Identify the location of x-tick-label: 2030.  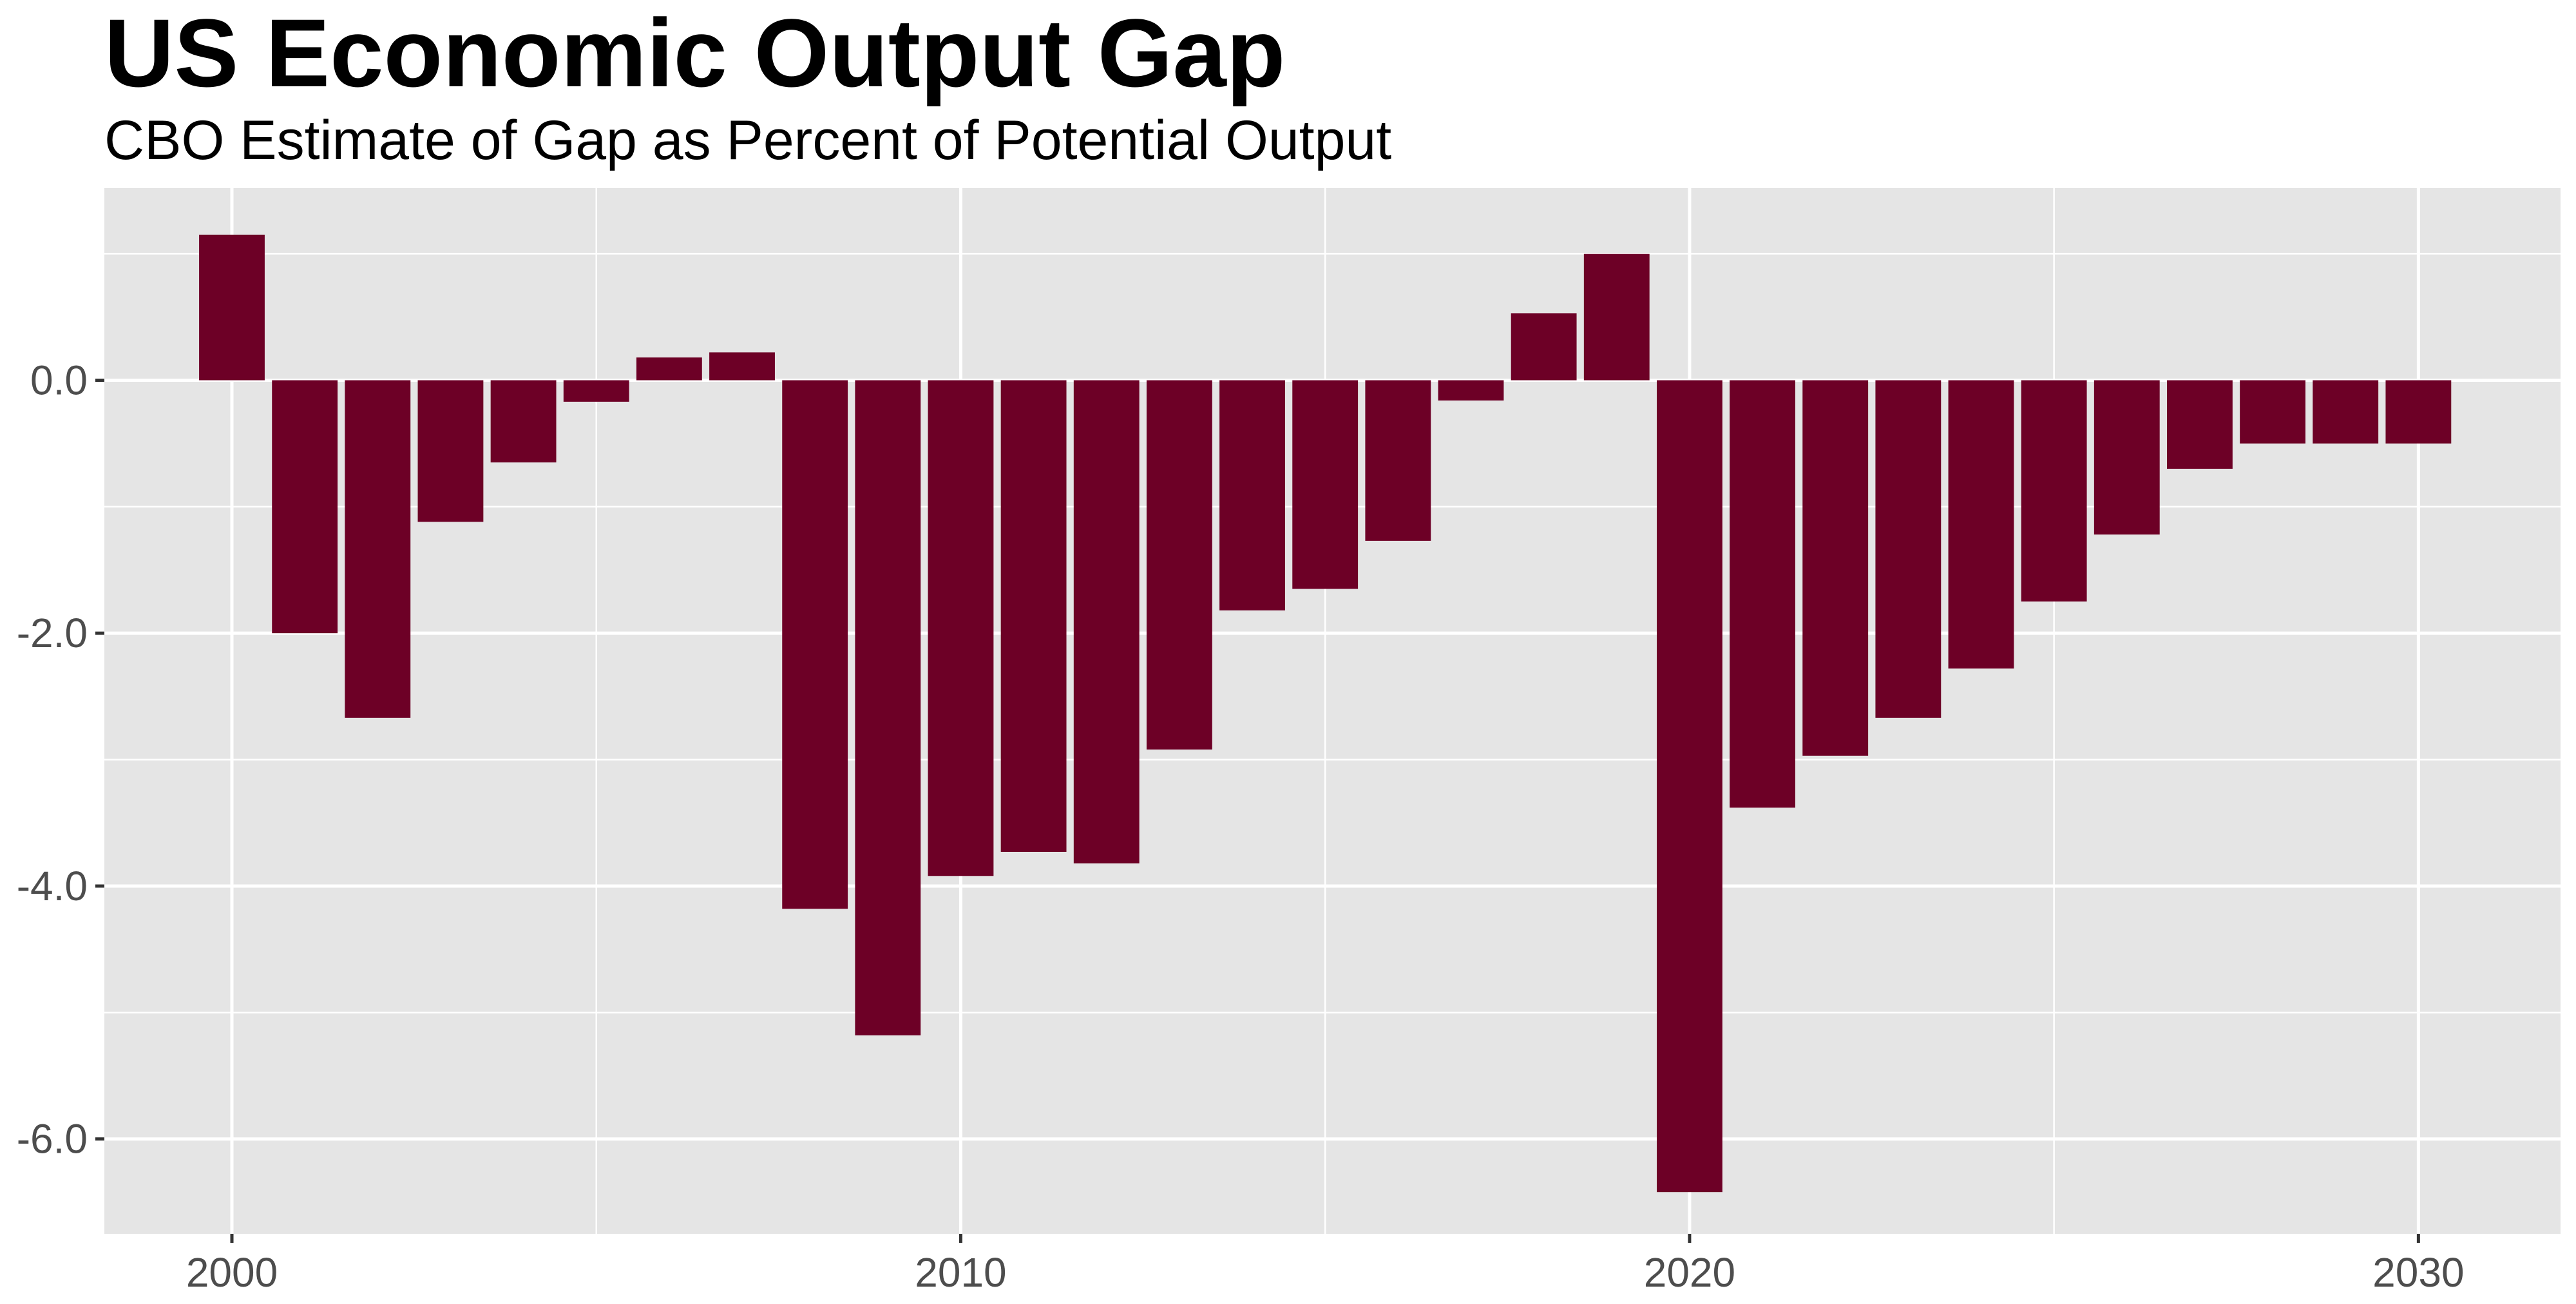
(2418, 1273).